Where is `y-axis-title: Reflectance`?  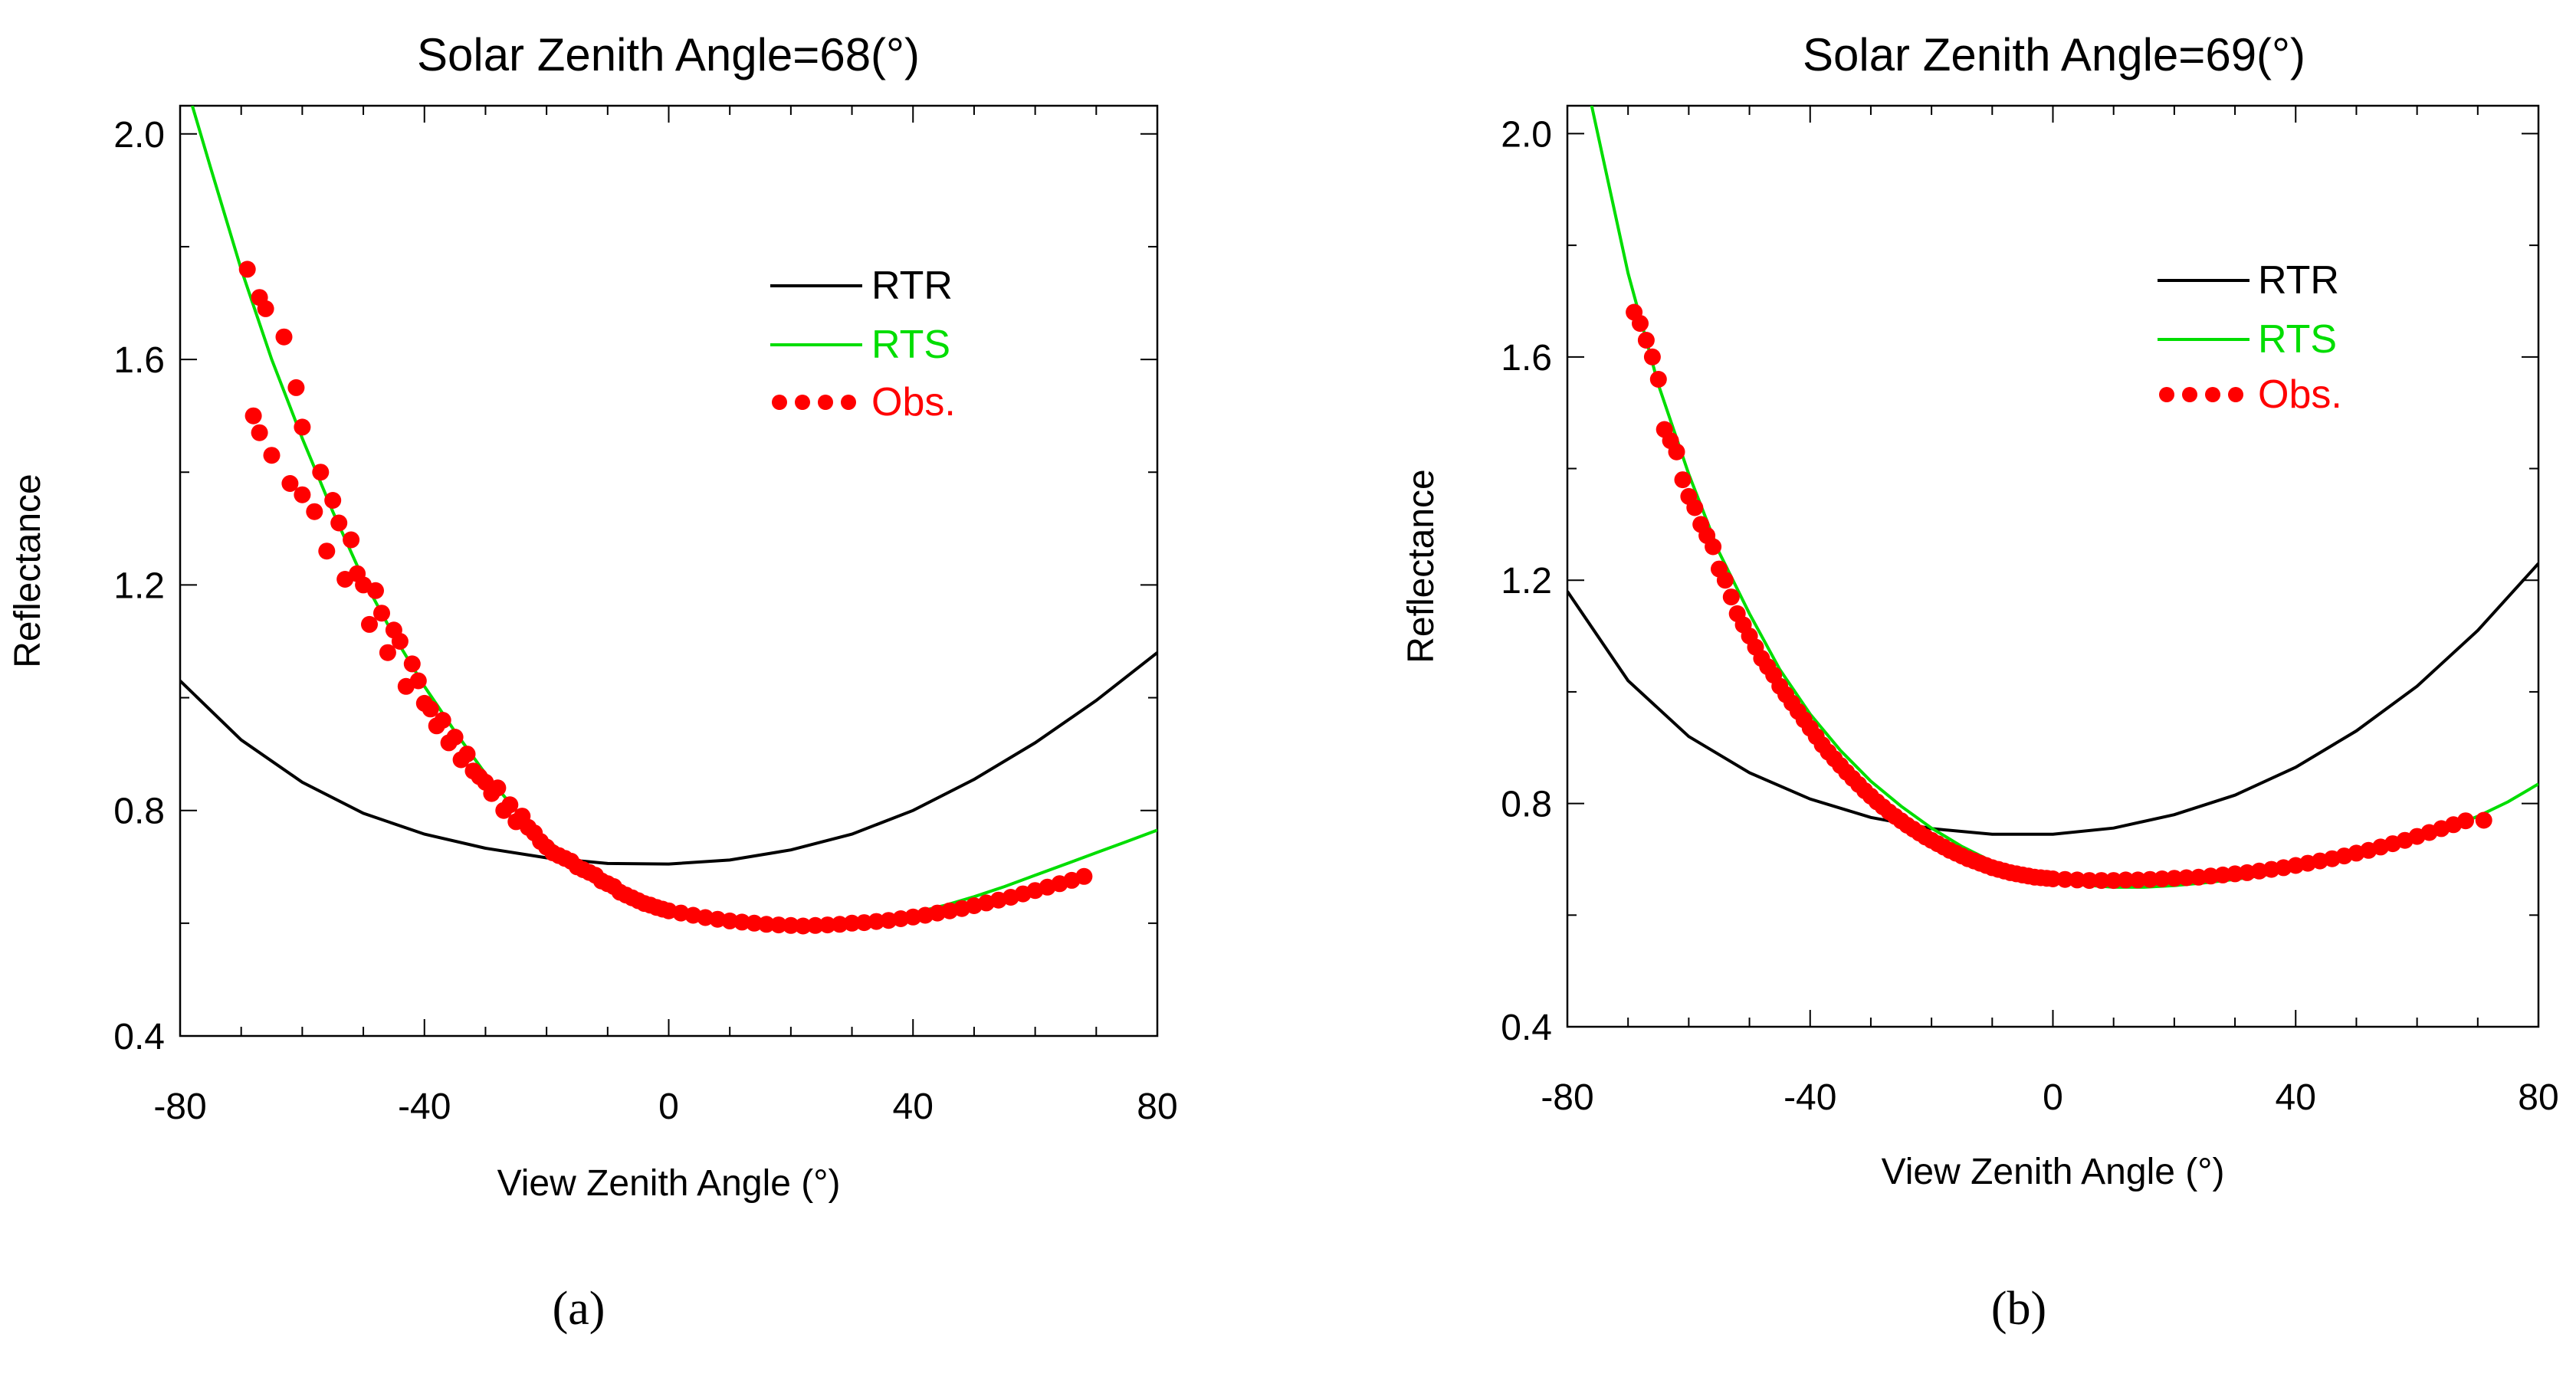 y-axis-title: Reflectance is located at coordinates (28, 570).